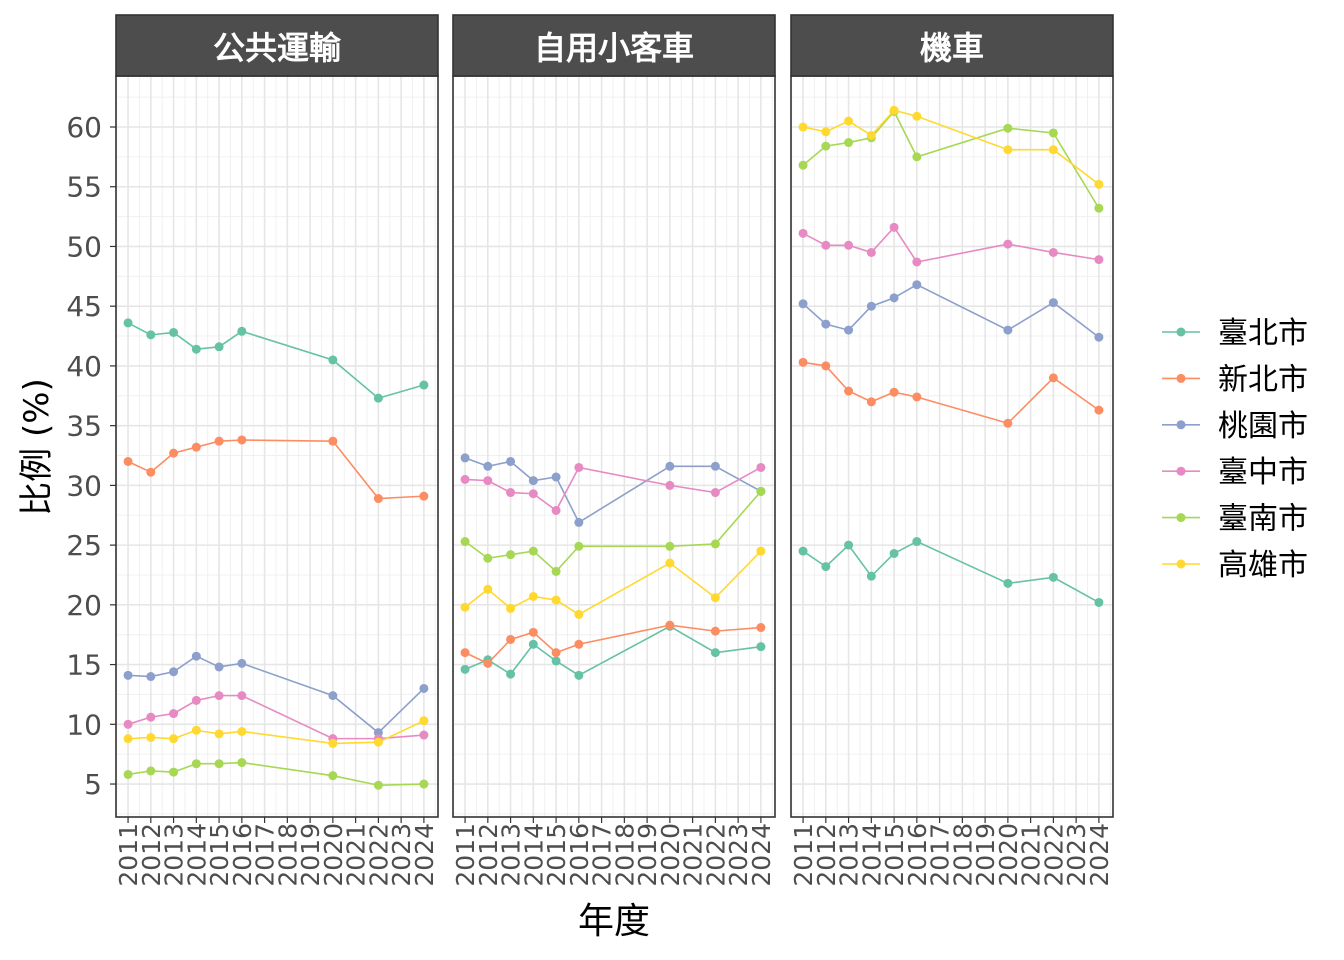  What do you see at coordinates (1263, 333) in the screenshot?
I see `legend-label: 臺北市` at bounding box center [1263, 333].